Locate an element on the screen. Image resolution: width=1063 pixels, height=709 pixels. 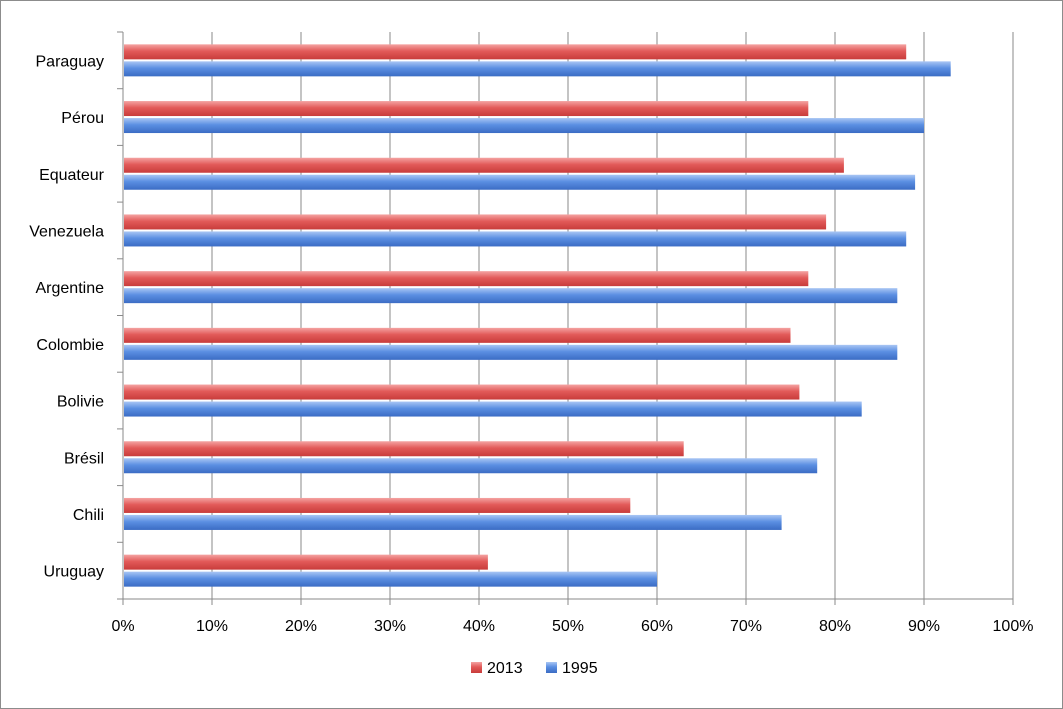
bar-1995-Paraguay is located at coordinates (537, 69).